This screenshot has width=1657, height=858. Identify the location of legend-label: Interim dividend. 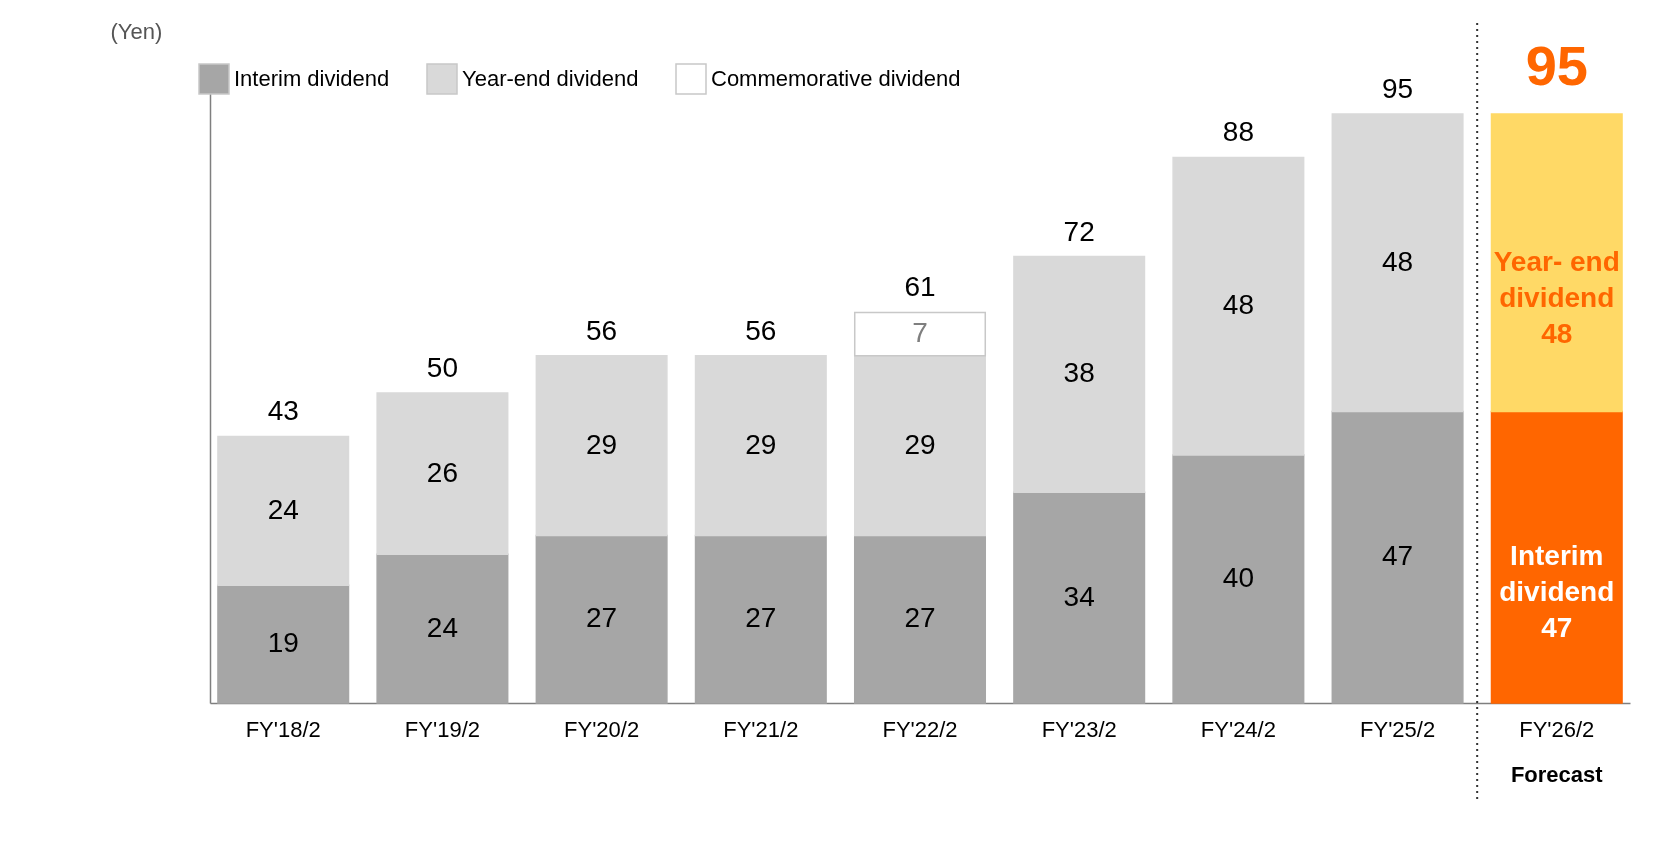
(312, 78).